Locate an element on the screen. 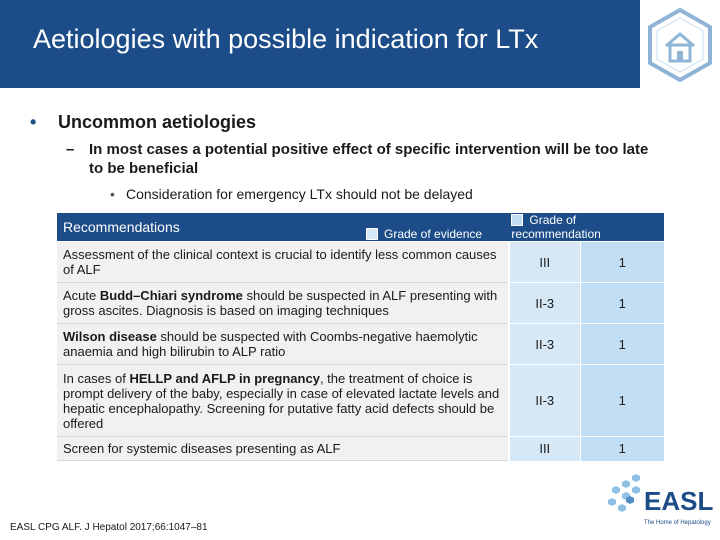 Image resolution: width=720 pixels, height=540 pixels. easl-logo: EASL The Home of Hepatology is located at coordinates (659, 502).